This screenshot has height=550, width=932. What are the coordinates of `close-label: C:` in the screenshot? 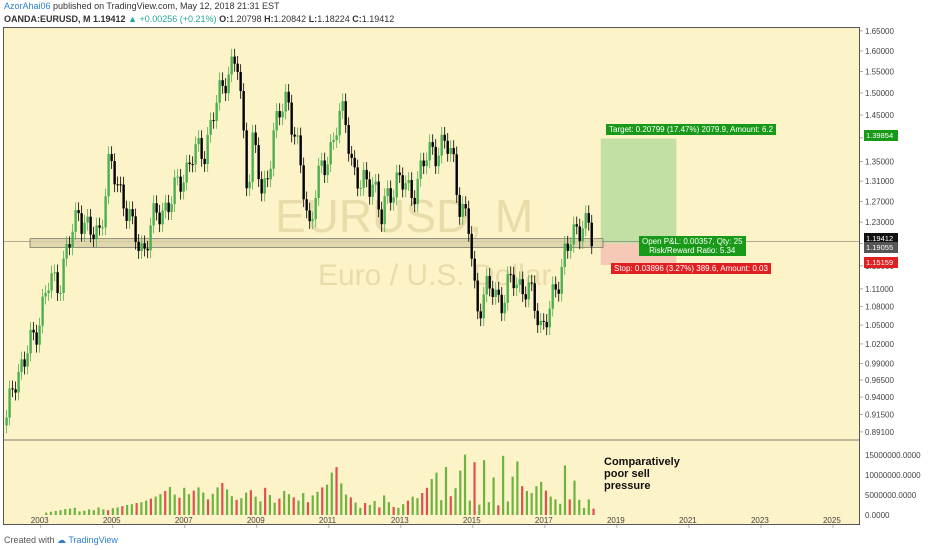 It's located at (357, 19).